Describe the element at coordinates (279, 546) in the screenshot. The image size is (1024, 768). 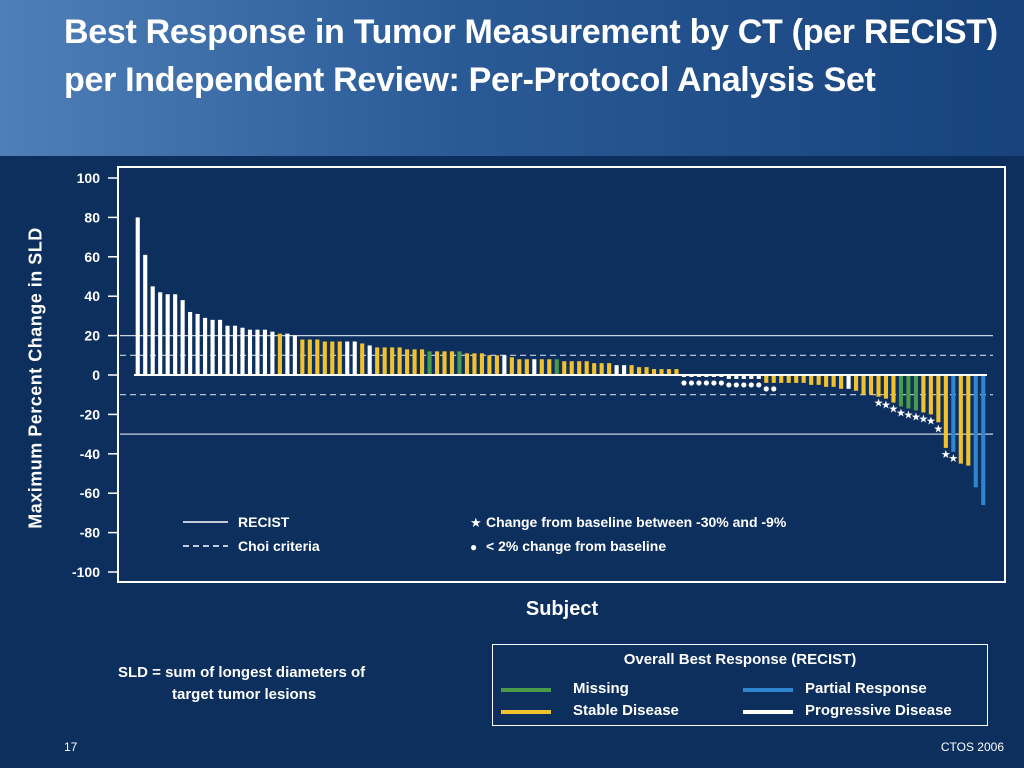
I see `legend-choi-label: Choi criteria` at that location.